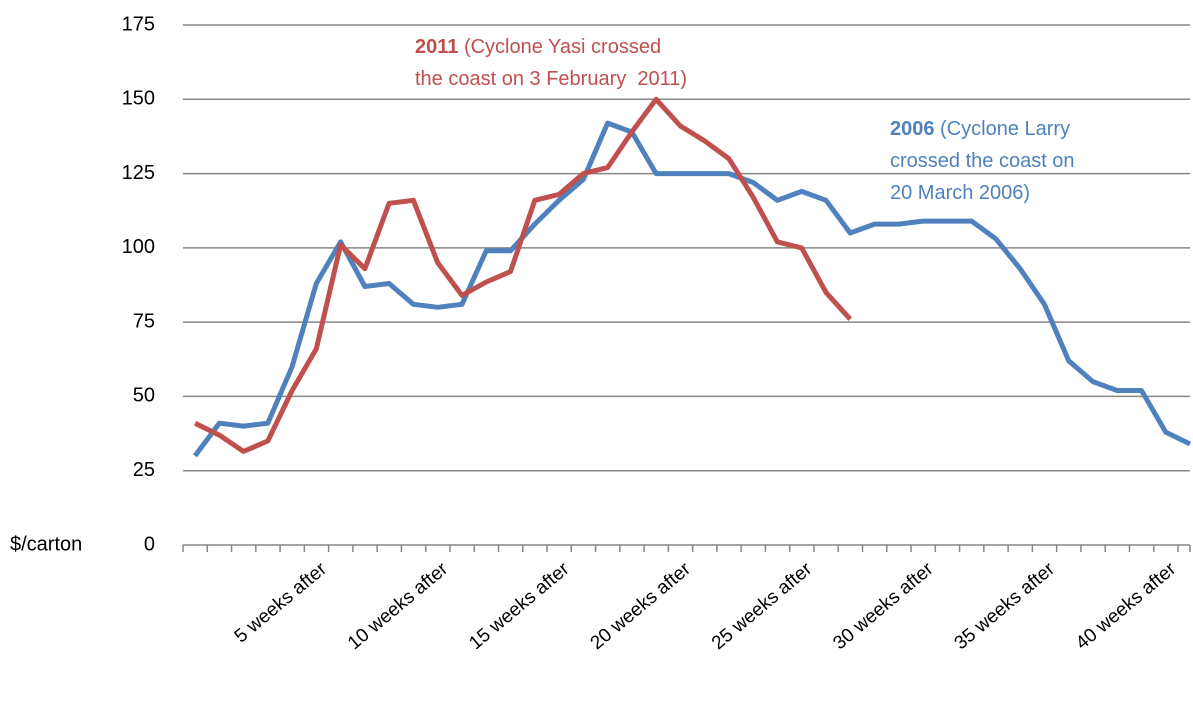 The width and height of the screenshot is (1193, 726). Describe the element at coordinates (138, 173) in the screenshot. I see `y-tick-label: 125` at that location.